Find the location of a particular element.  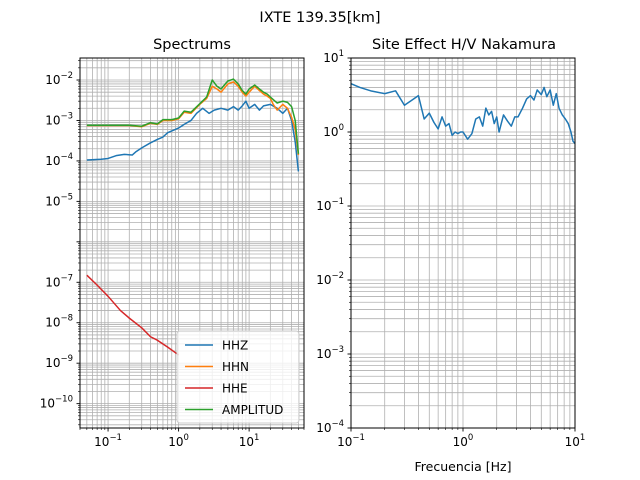

series-line-amplitud is located at coordinates (193, 116).